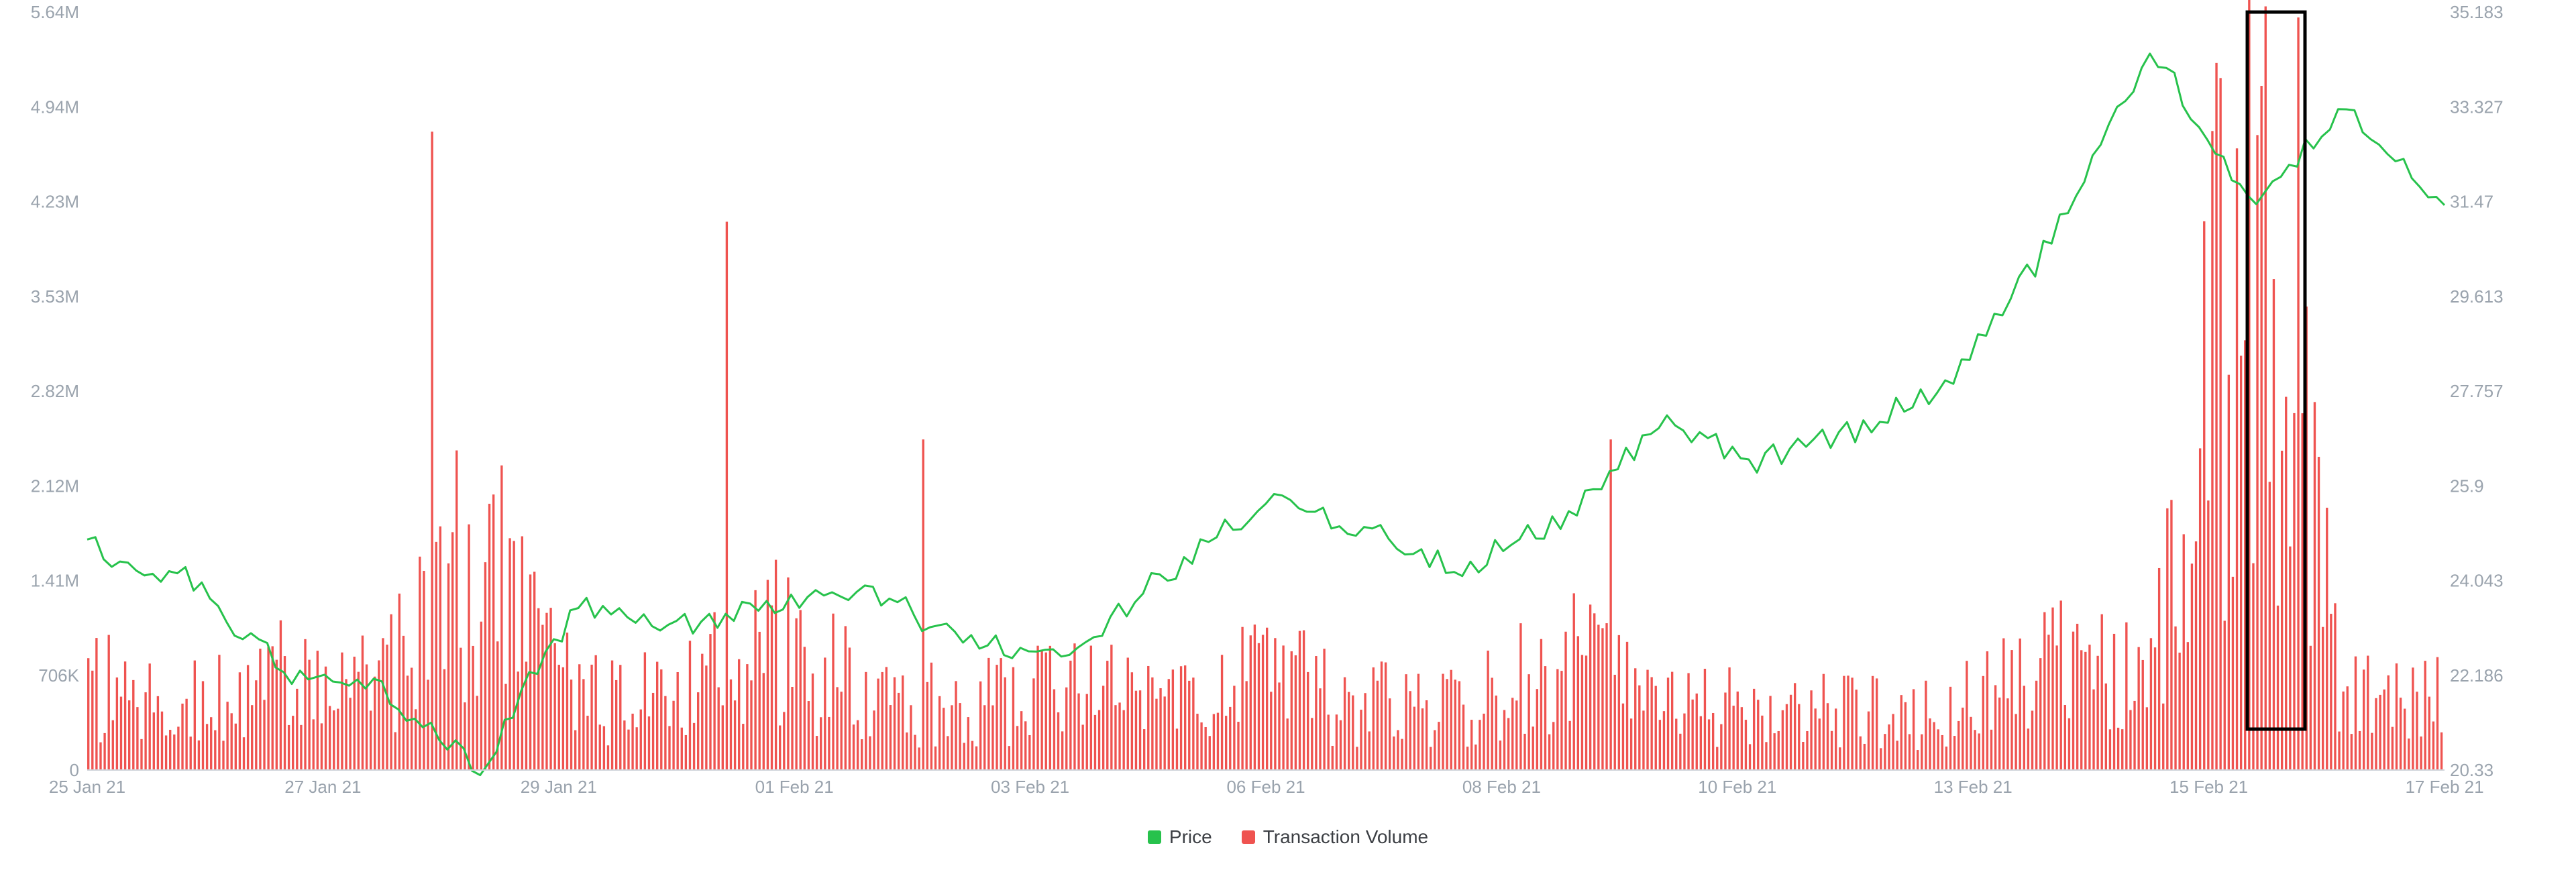 Image resolution: width=2576 pixels, height=872 pixels. I want to click on right-tick-label: 24.043, so click(2477, 581).